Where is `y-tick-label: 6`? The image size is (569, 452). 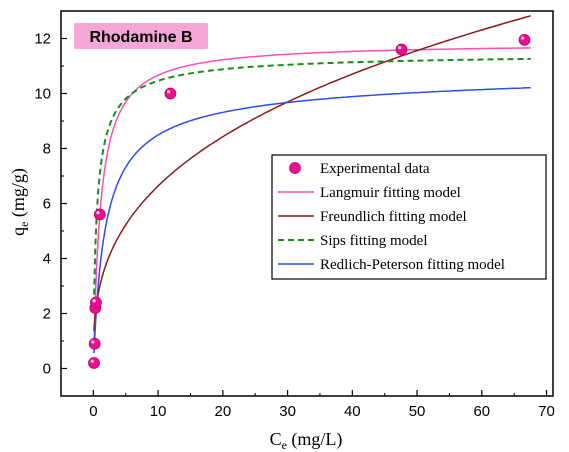
y-tick-label: 6 is located at coordinates (47, 204).